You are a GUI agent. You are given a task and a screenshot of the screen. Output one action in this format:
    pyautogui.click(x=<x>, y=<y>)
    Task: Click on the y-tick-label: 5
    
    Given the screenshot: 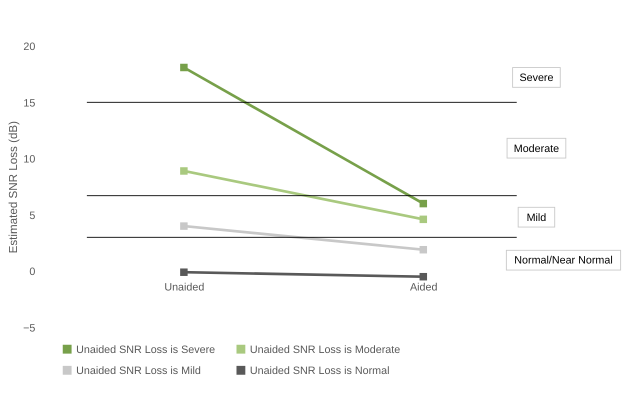 What is the action you would take?
    pyautogui.click(x=32, y=216)
    